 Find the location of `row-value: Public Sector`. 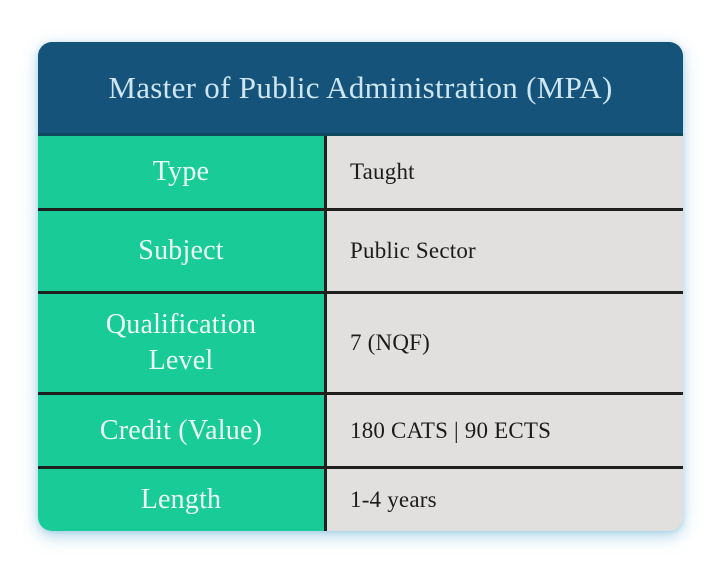

row-value: Public Sector is located at coordinates (413, 250).